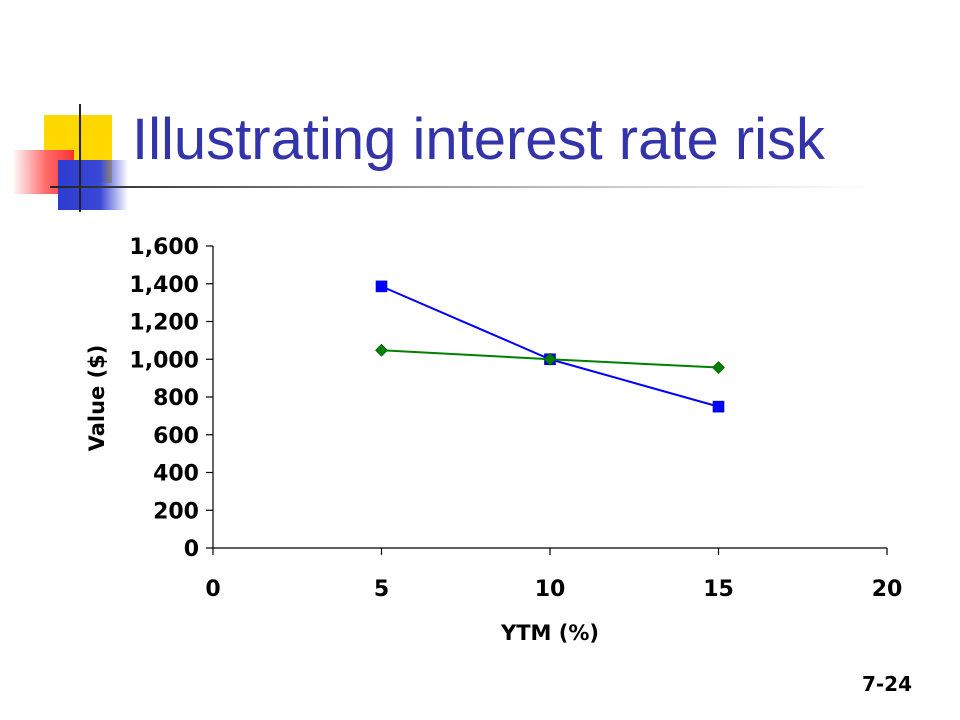 Image resolution: width=960 pixels, height=720 pixels. I want to click on y-tick-label: 400, so click(176, 474).